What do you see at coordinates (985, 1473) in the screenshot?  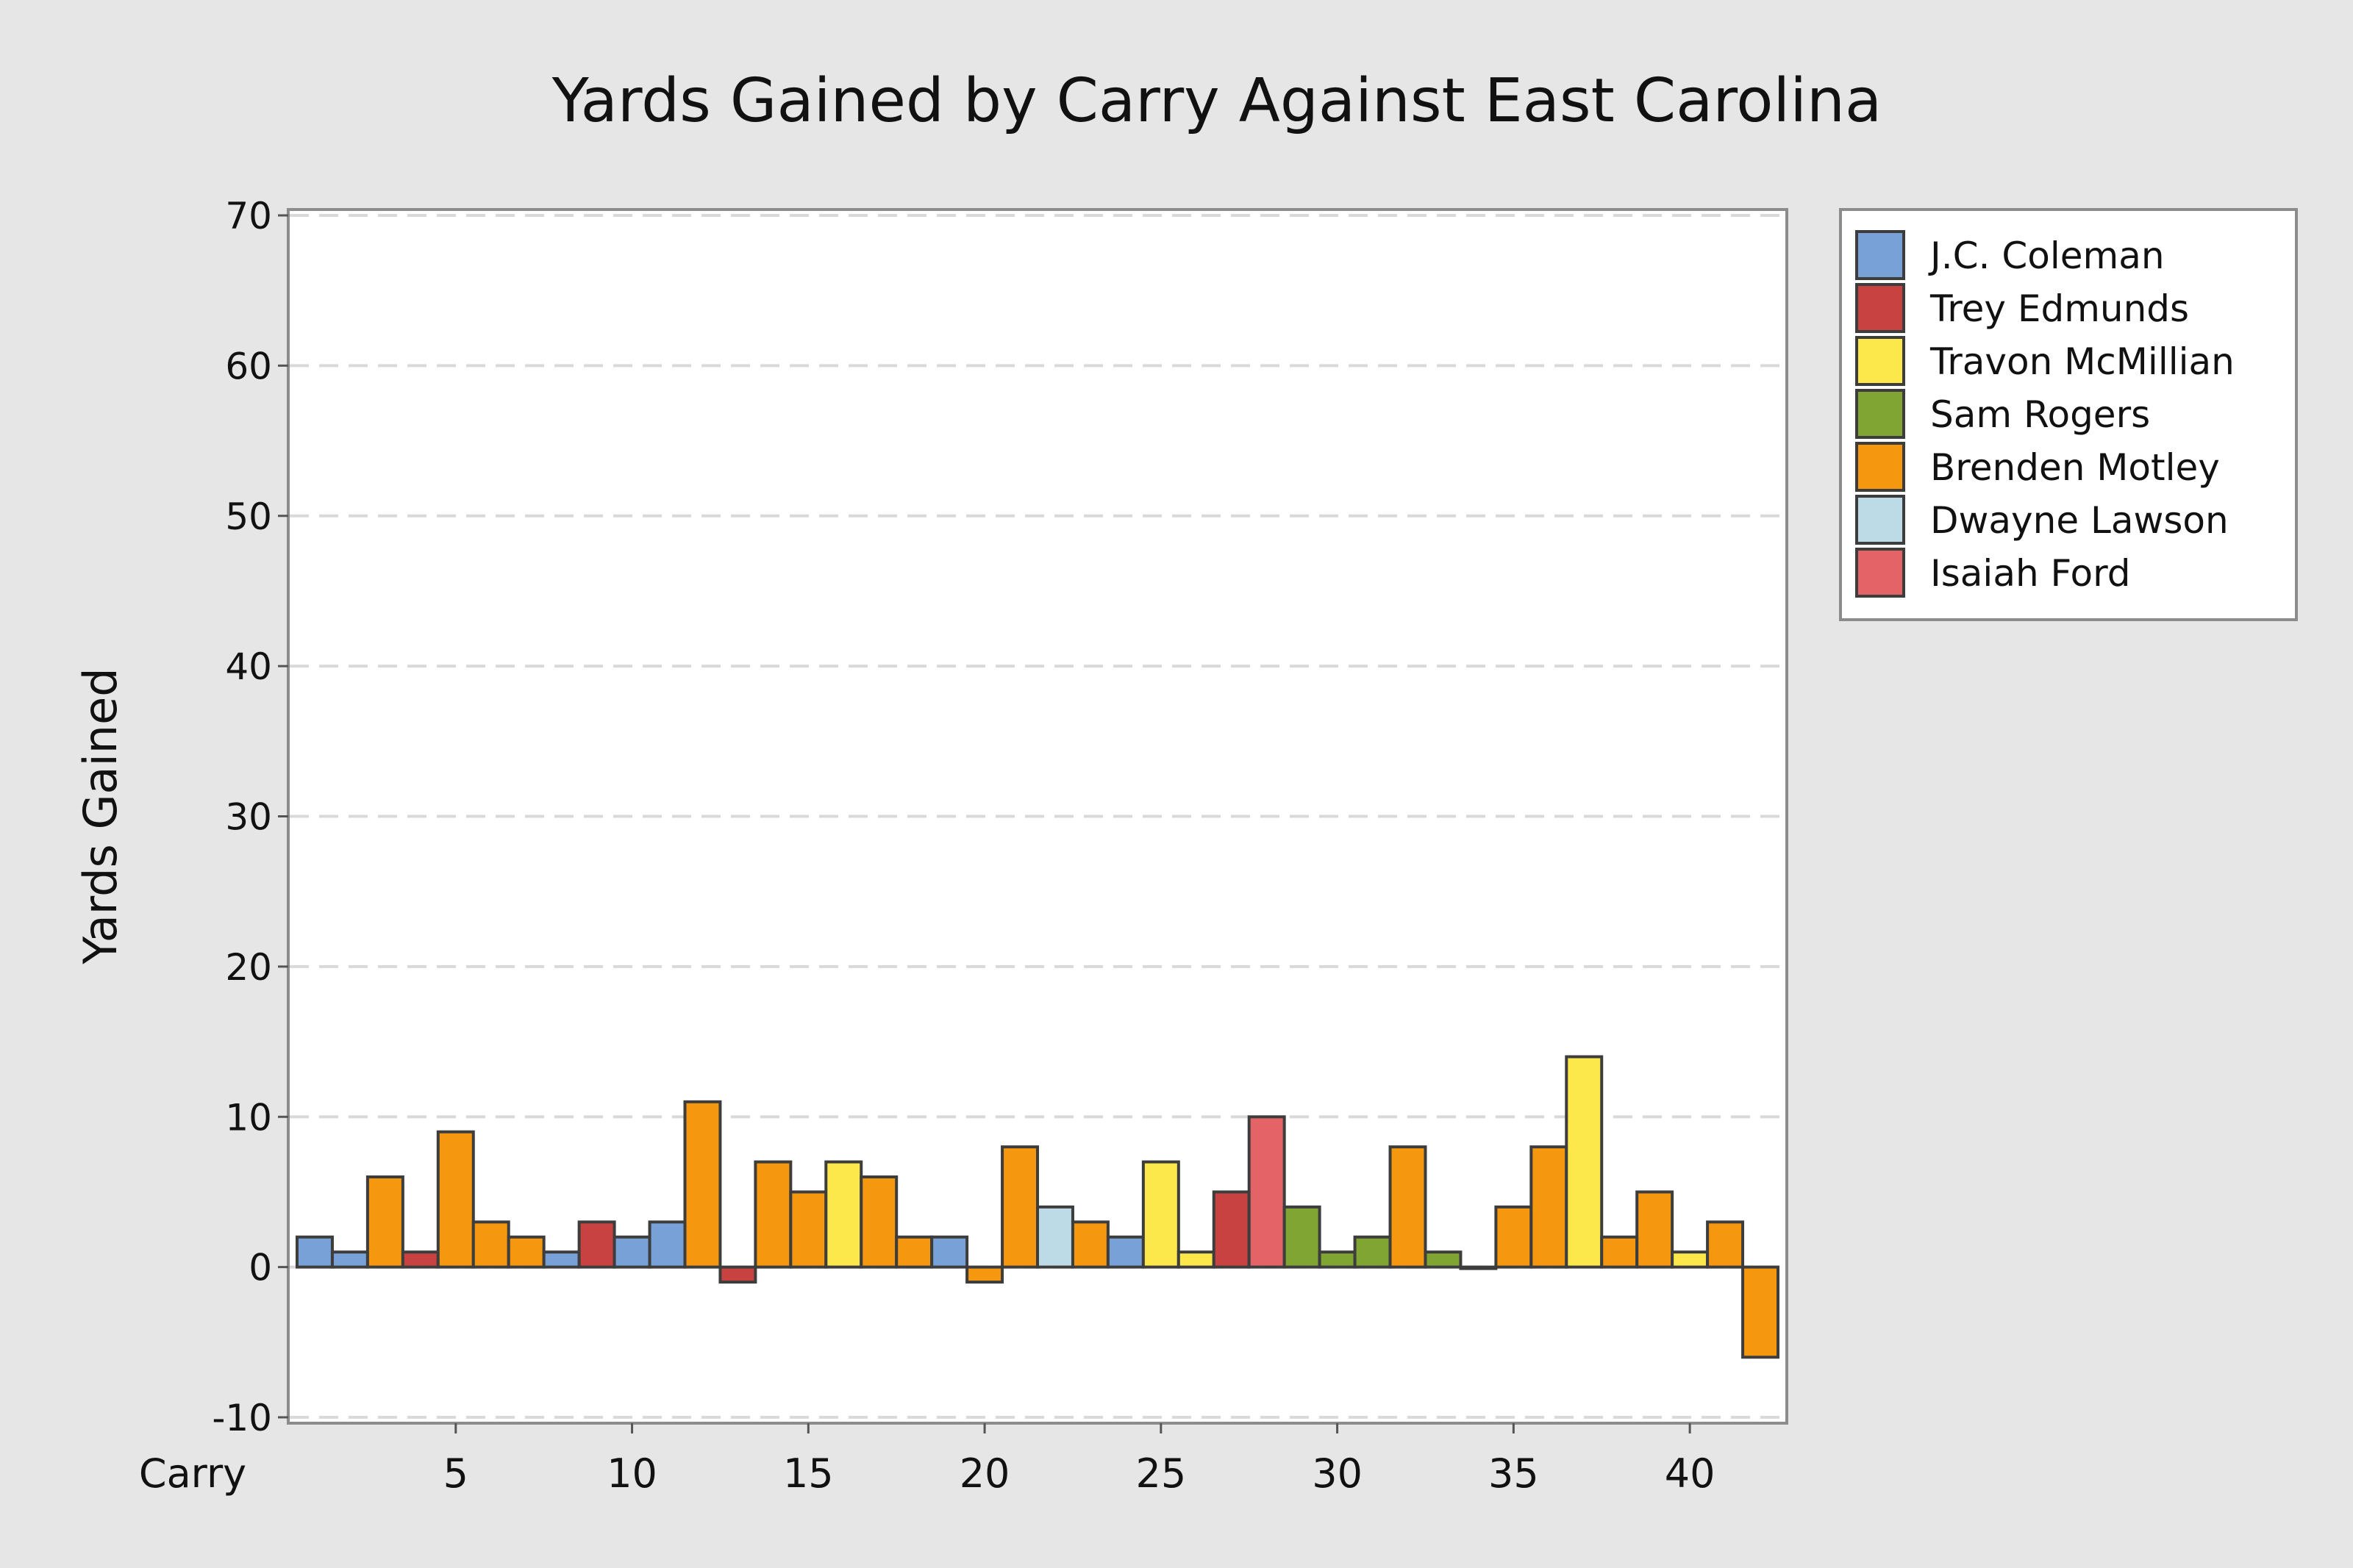 I see `x-tick-label: 20` at bounding box center [985, 1473].